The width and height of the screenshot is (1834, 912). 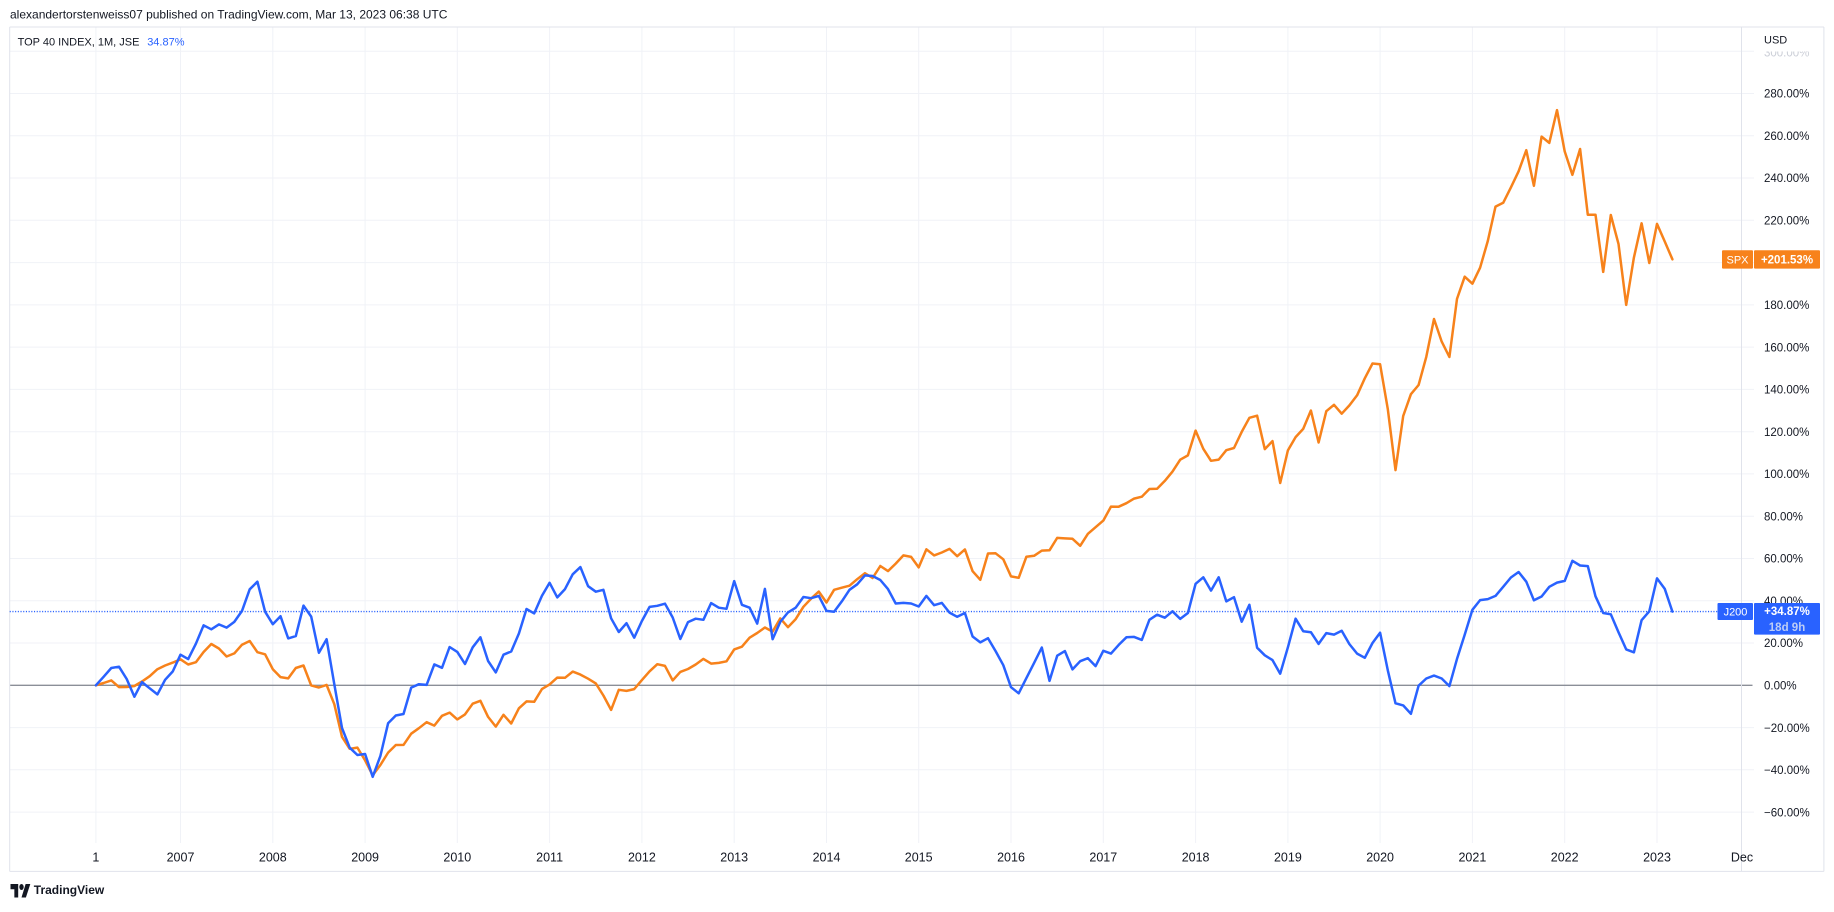 What do you see at coordinates (1565, 858) in the screenshot?
I see `svg-text: 2022` at bounding box center [1565, 858].